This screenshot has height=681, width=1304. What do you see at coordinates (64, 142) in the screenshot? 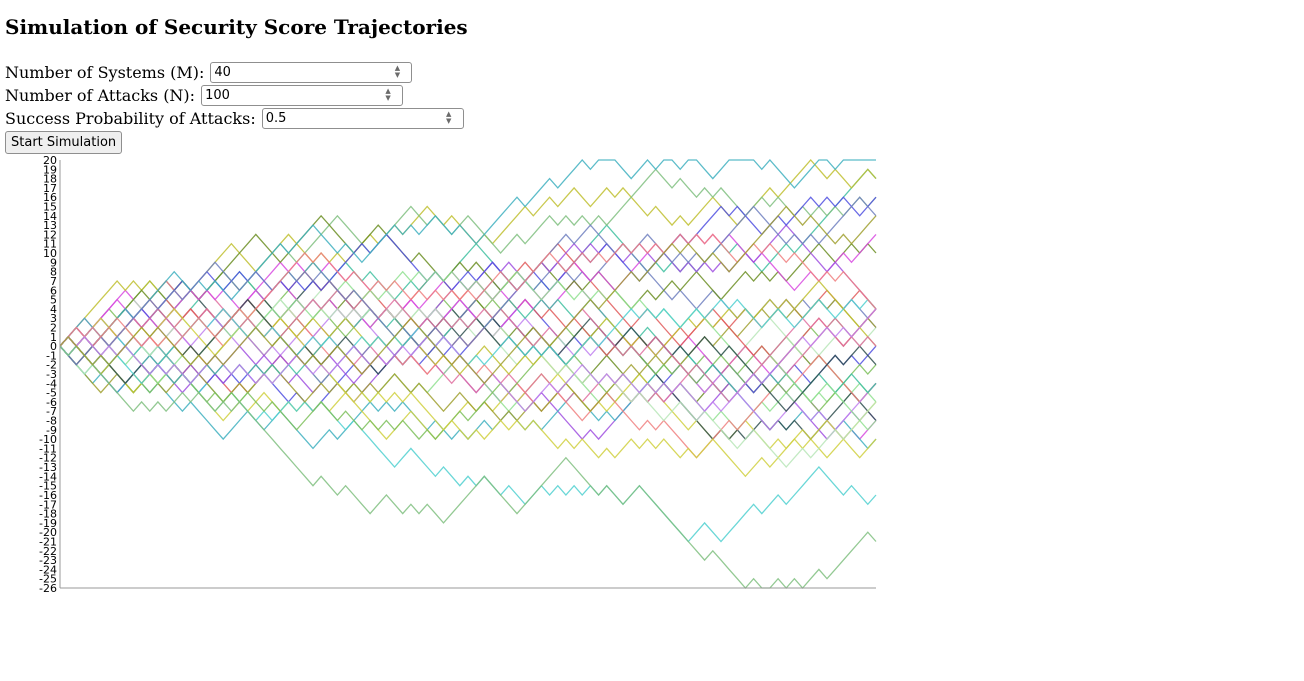
I see `start-simulation-button: Start Simulation` at bounding box center [64, 142].